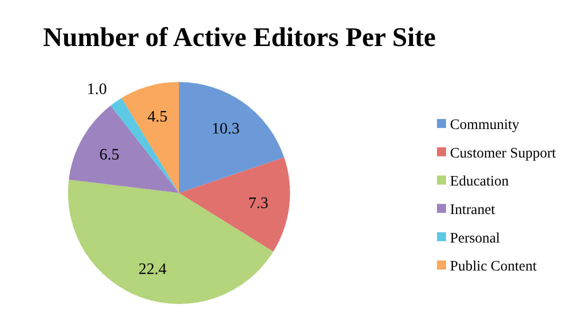 The width and height of the screenshot is (583, 335). I want to click on chart-title: Number of Active Editors Per Site, so click(239, 37).